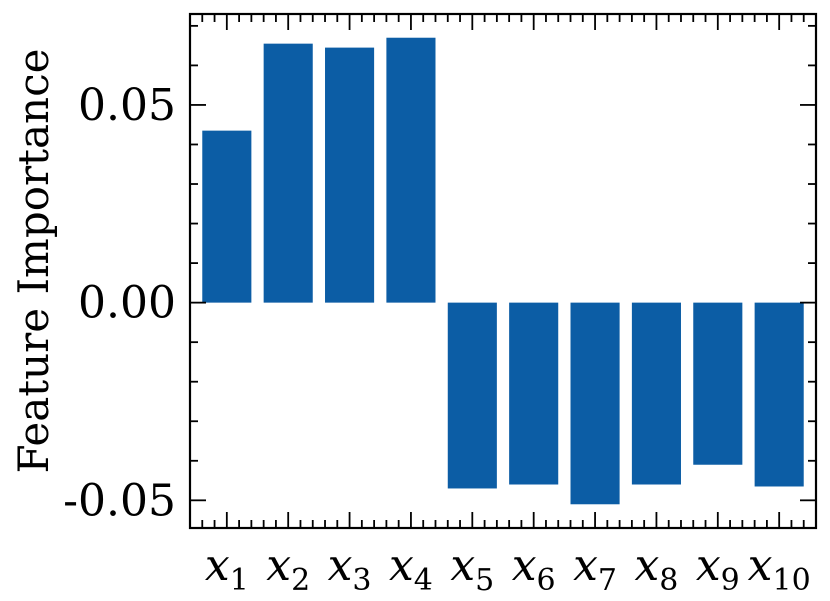 This screenshot has height=601, width=830. I want to click on bar-x6, so click(534, 393).